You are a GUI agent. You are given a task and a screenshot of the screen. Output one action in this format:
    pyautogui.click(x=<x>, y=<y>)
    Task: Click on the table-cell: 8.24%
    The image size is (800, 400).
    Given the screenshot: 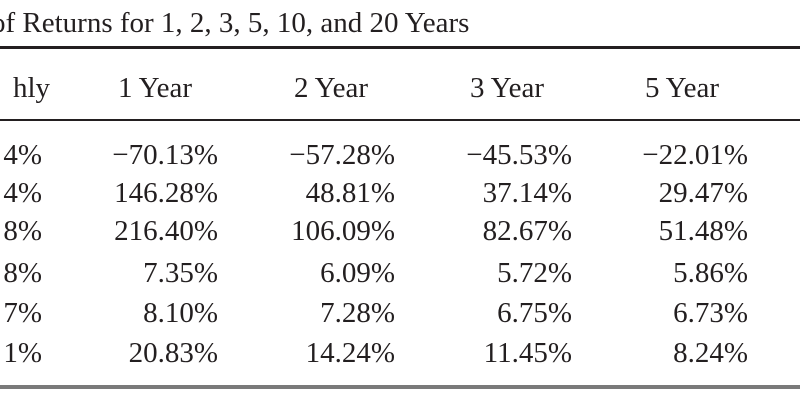 What is the action you would take?
    pyautogui.click(x=710, y=353)
    